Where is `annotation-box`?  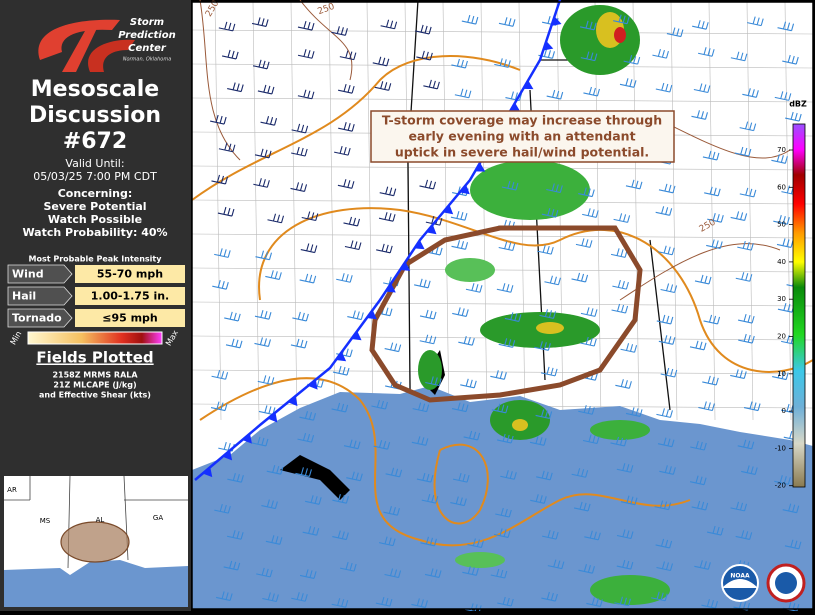
annotation-box is located at coordinates (522, 136).